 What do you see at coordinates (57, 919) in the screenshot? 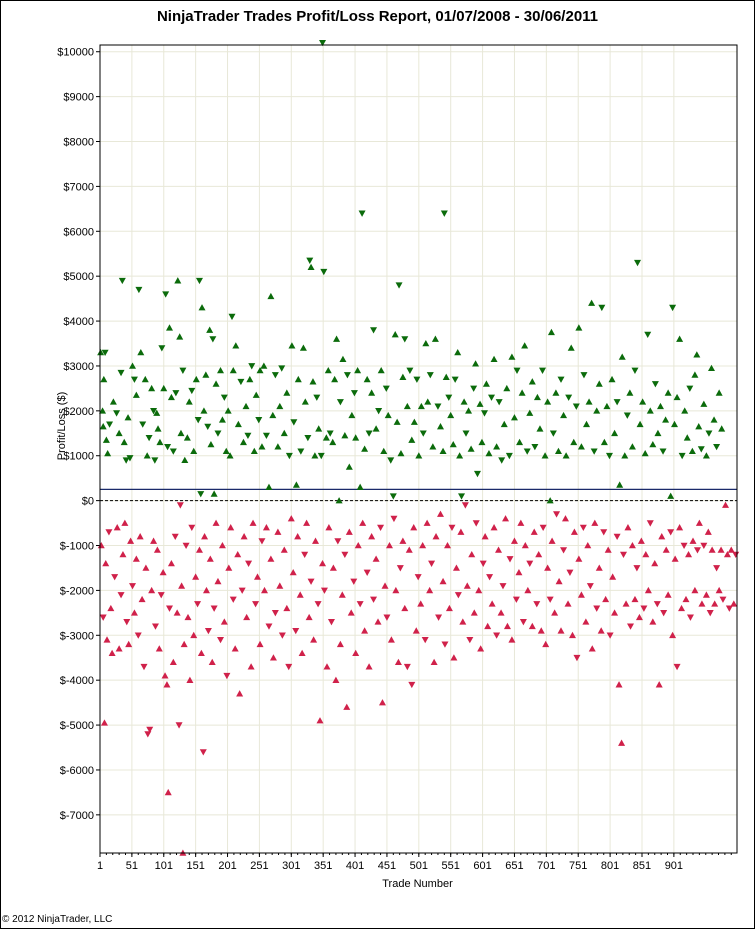
I see `copyright-footer: © 2012 NinjaTrader, LLC` at bounding box center [57, 919].